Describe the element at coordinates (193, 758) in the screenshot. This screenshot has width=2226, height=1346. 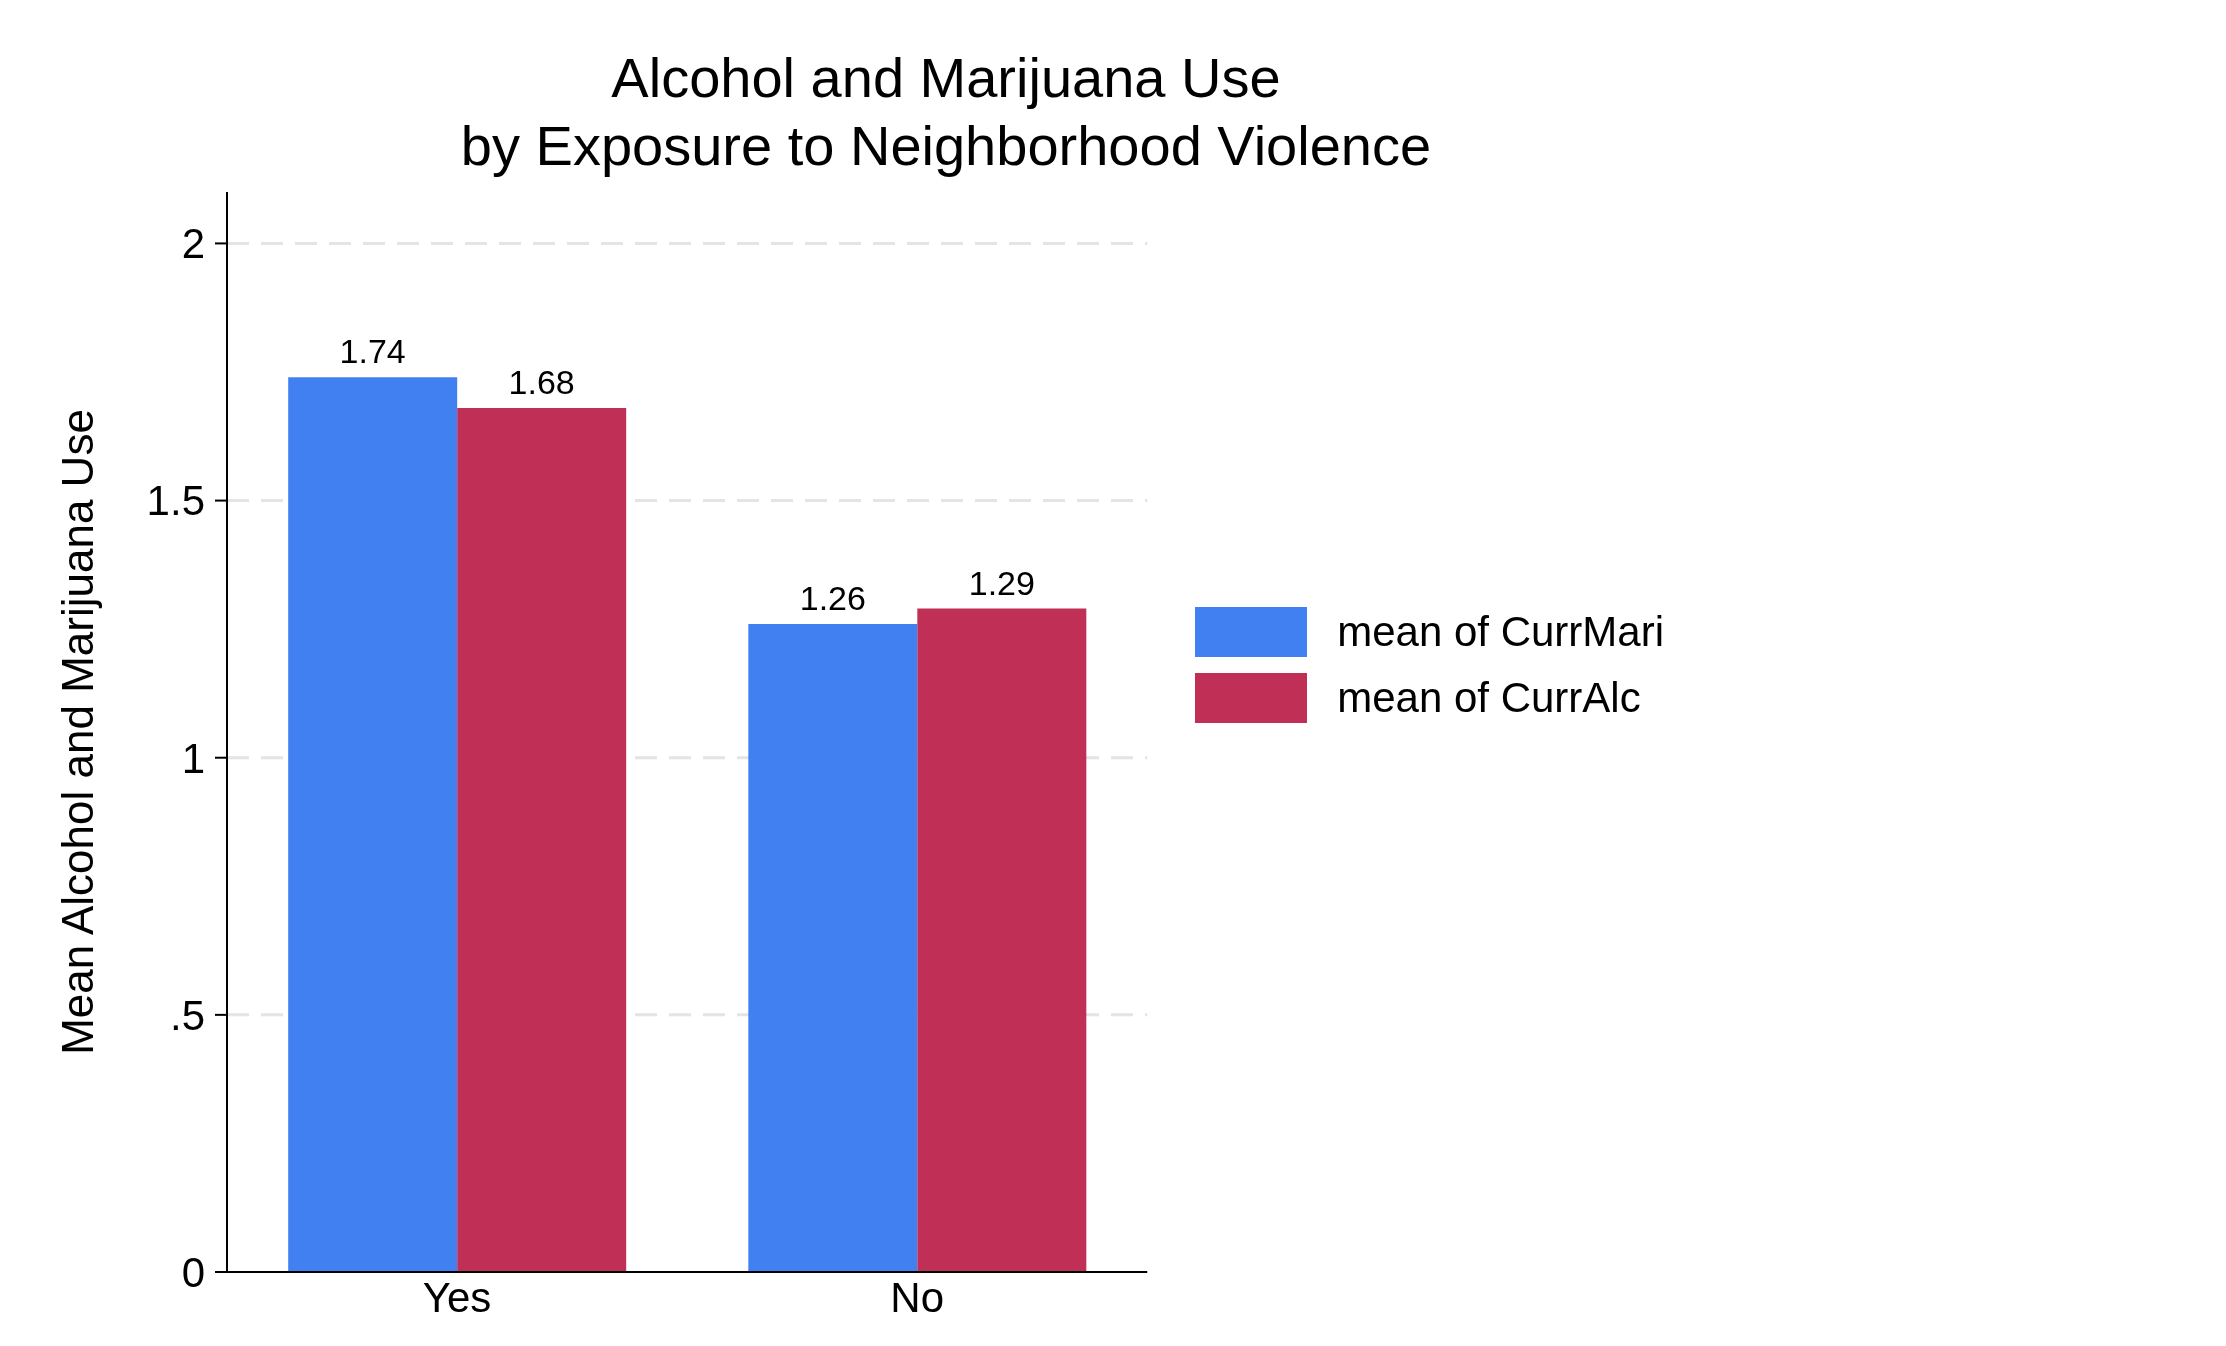
I see `y-tick-label: 1` at that location.